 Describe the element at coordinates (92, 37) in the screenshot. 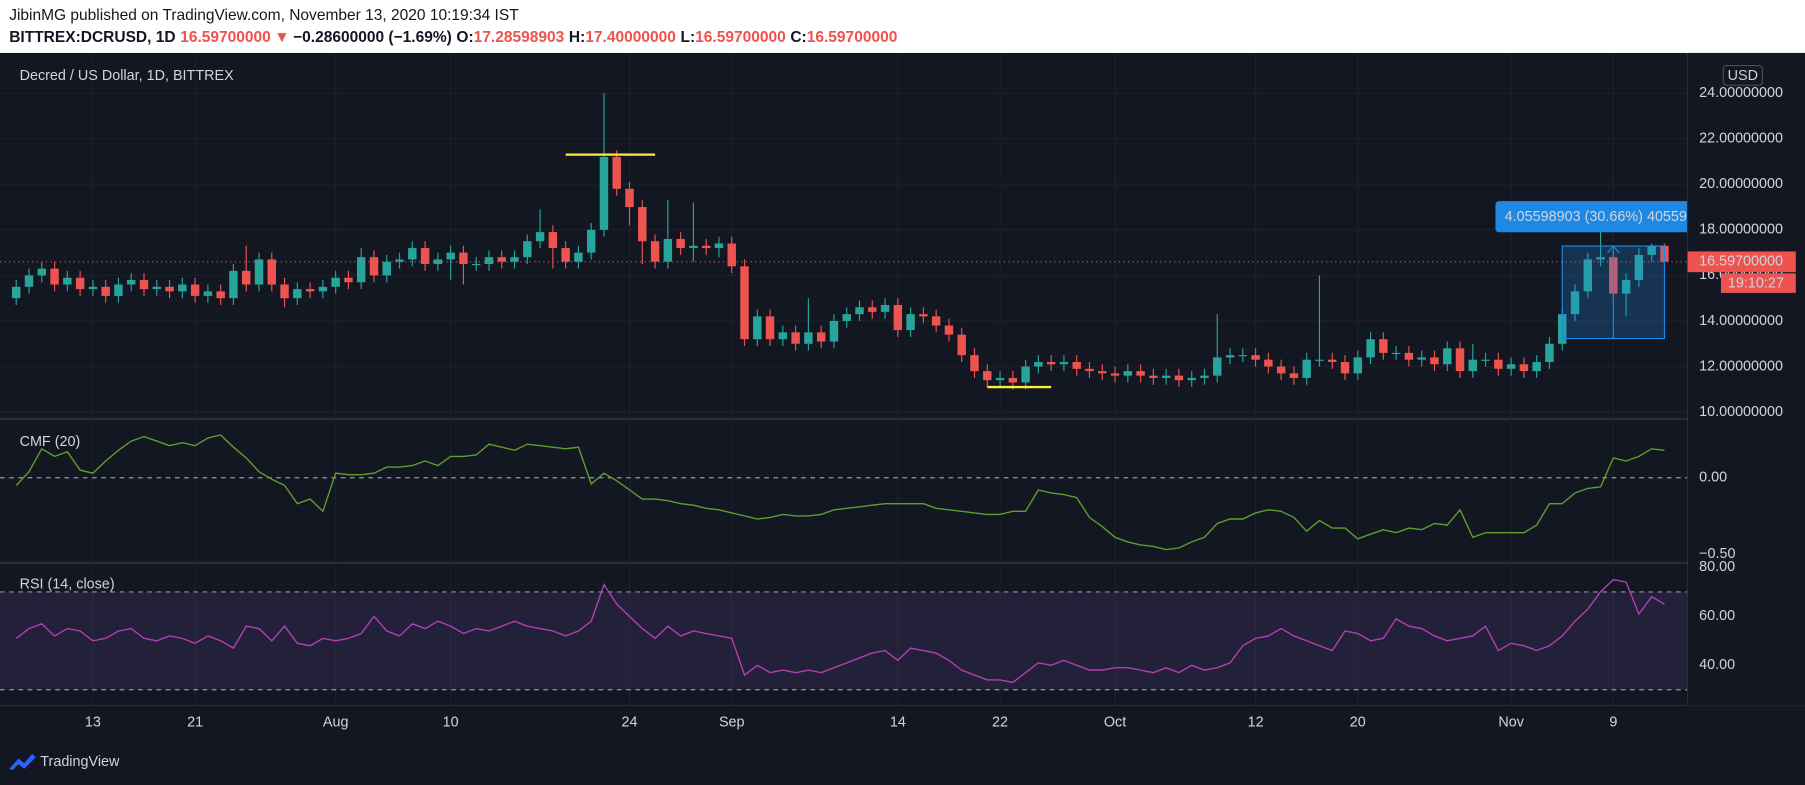

I see `symbol: BITTREX:DCRUSD, 1D` at that location.